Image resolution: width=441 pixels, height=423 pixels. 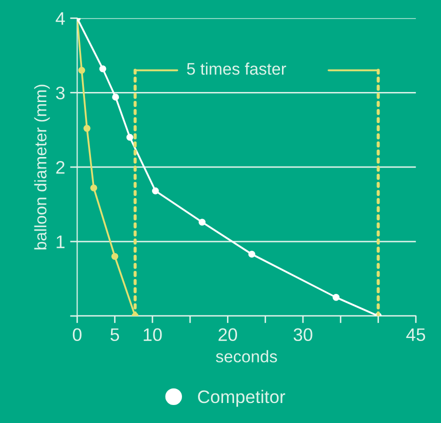 What do you see at coordinates (242, 398) in the screenshot?
I see `legend-label: Competitor` at bounding box center [242, 398].